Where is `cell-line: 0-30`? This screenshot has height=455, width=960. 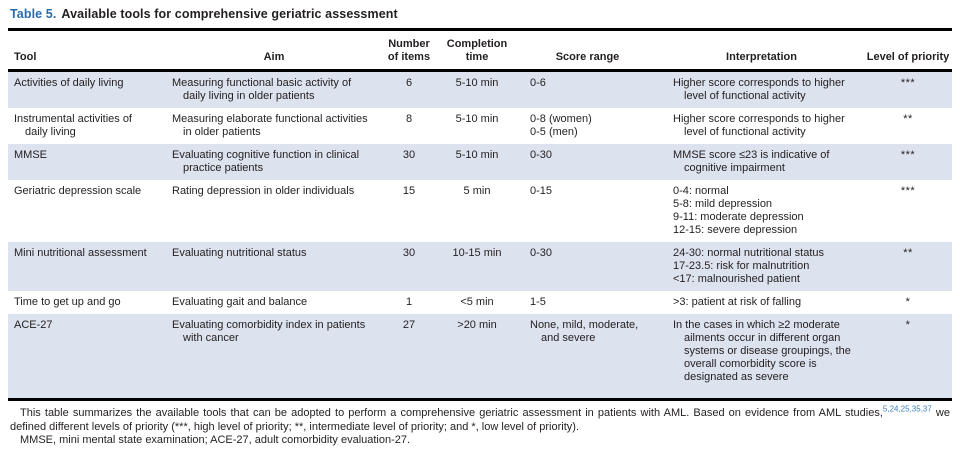 cell-line: 0-30 is located at coordinates (541, 253).